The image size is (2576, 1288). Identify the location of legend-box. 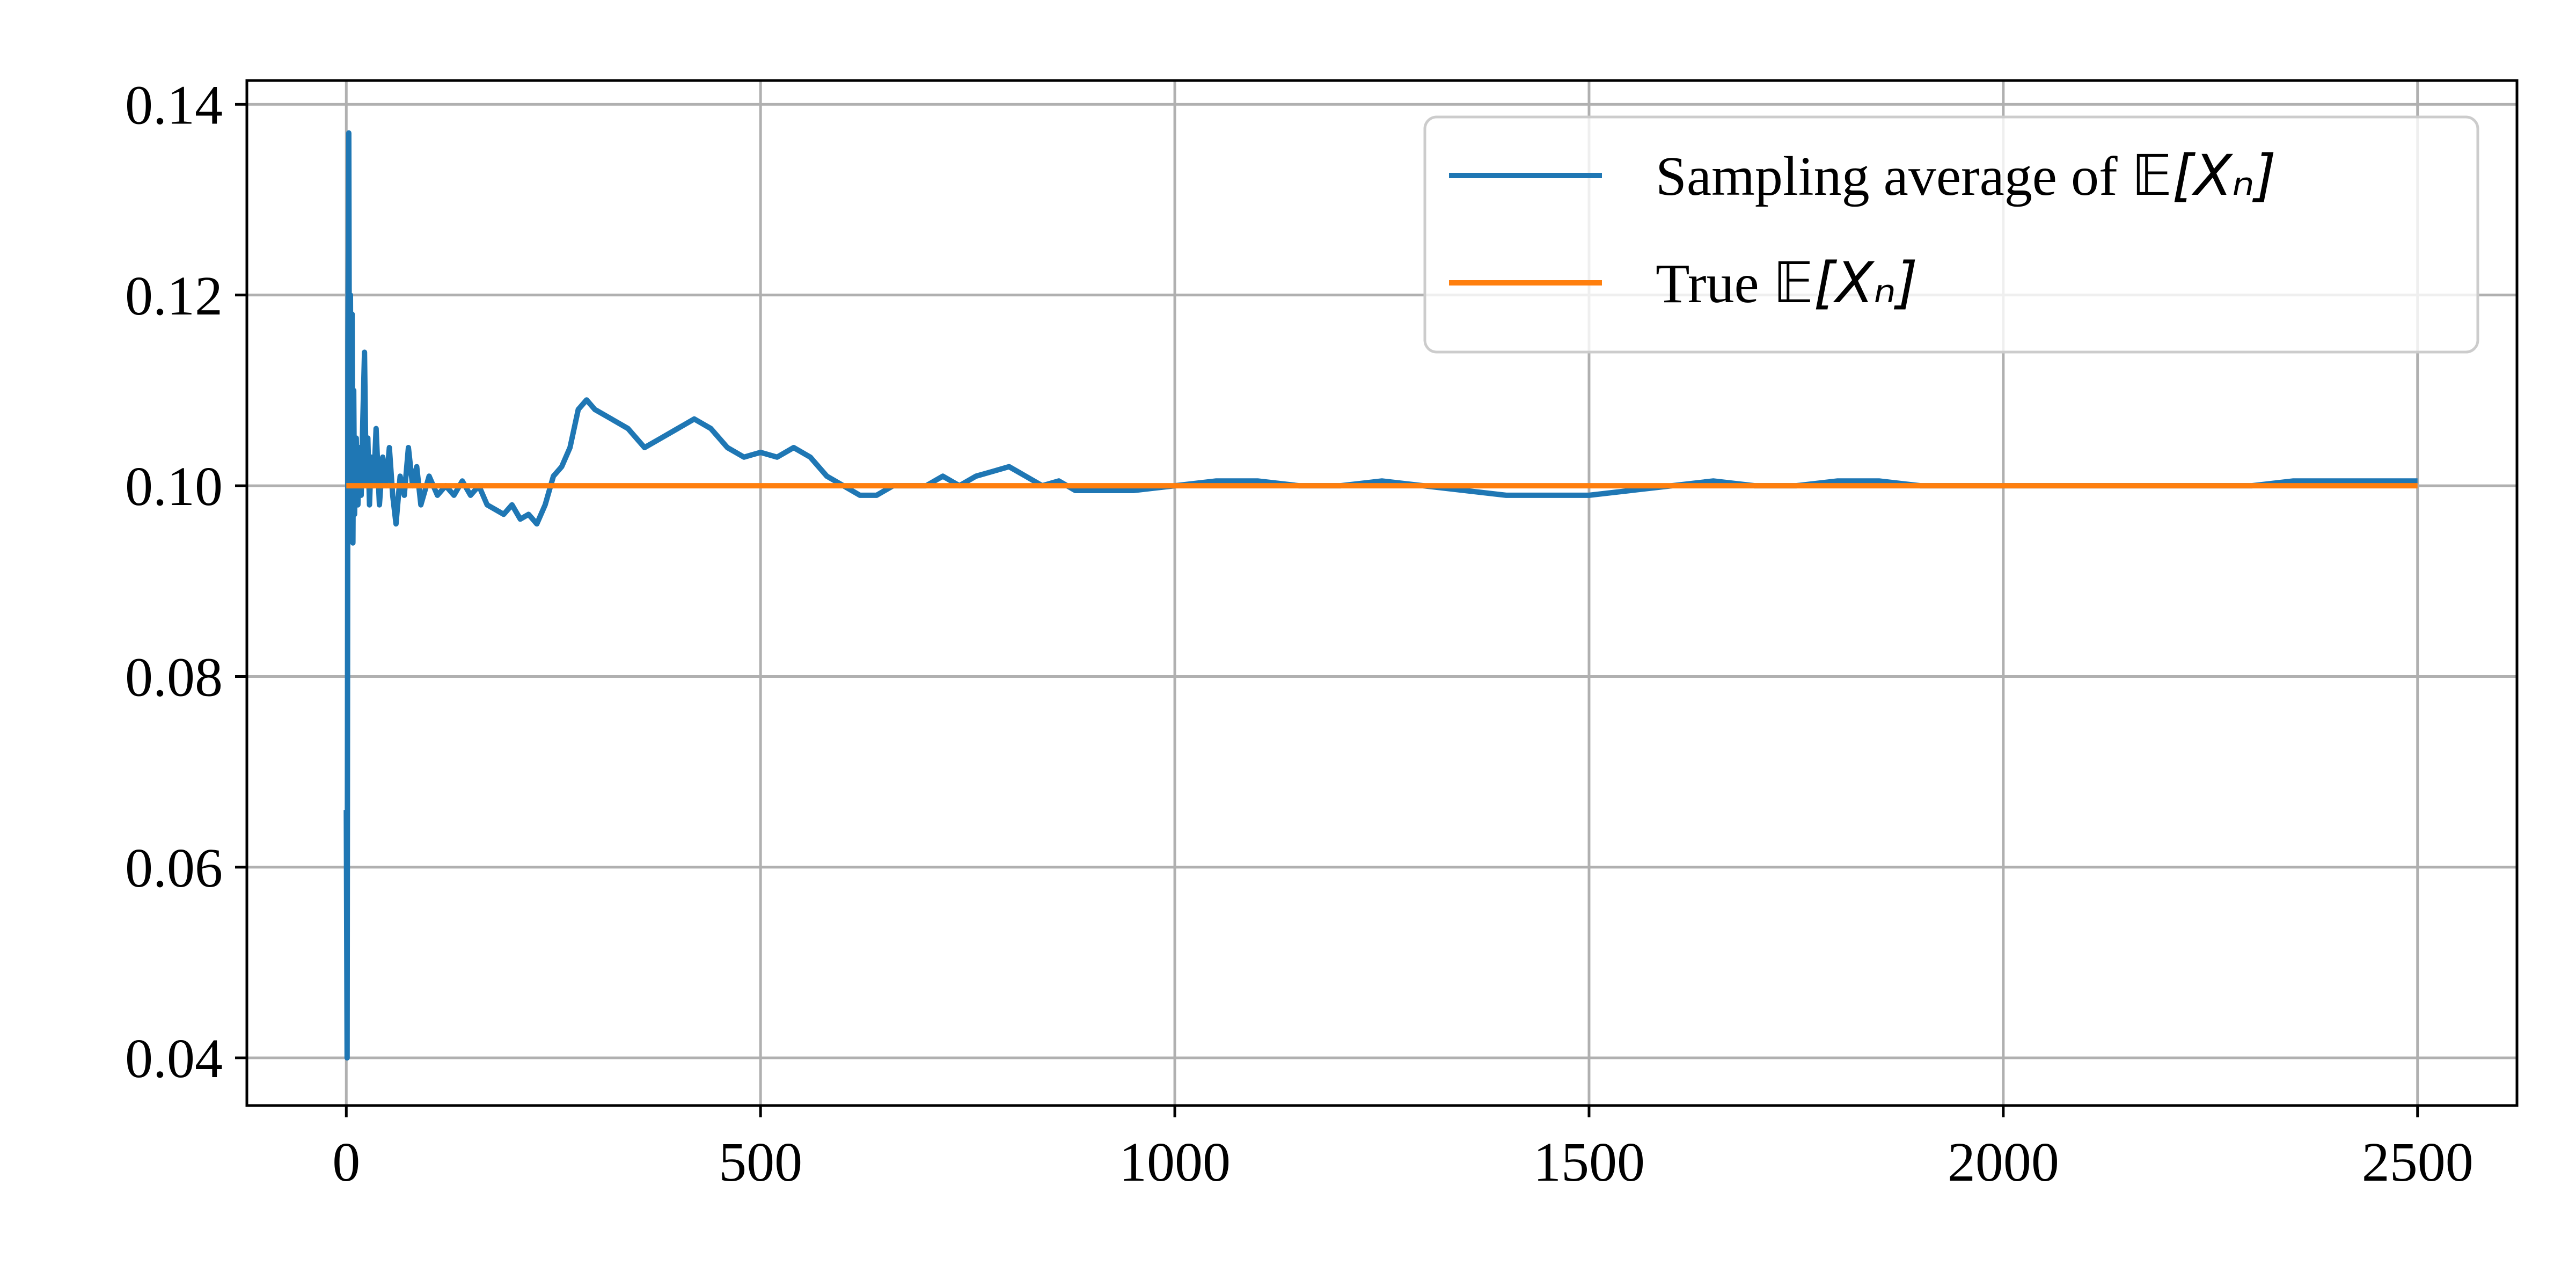
(1951, 234).